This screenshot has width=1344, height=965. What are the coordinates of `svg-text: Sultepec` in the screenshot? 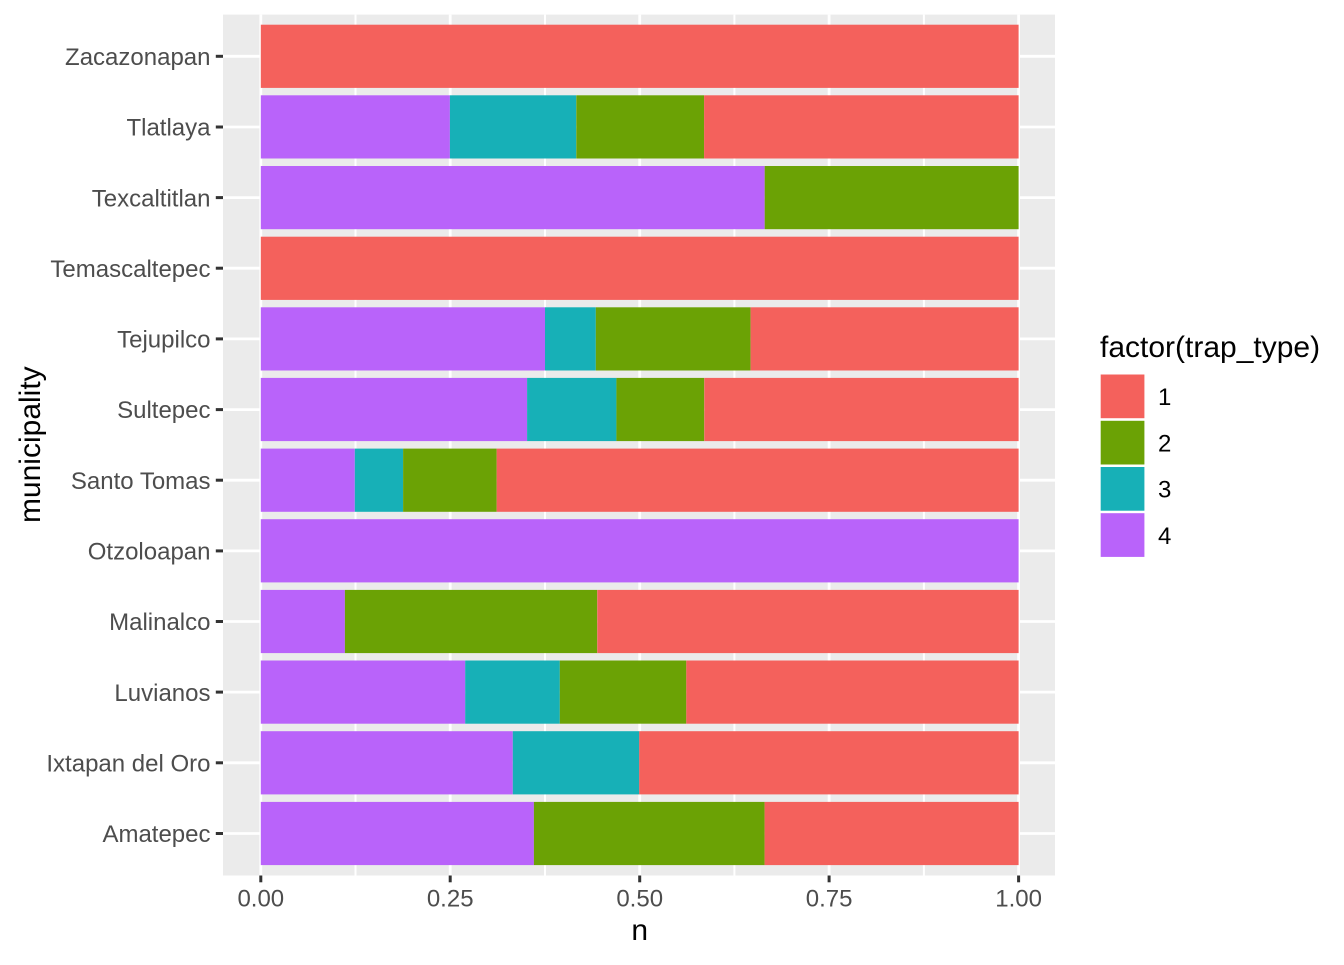 It's located at (163, 410).